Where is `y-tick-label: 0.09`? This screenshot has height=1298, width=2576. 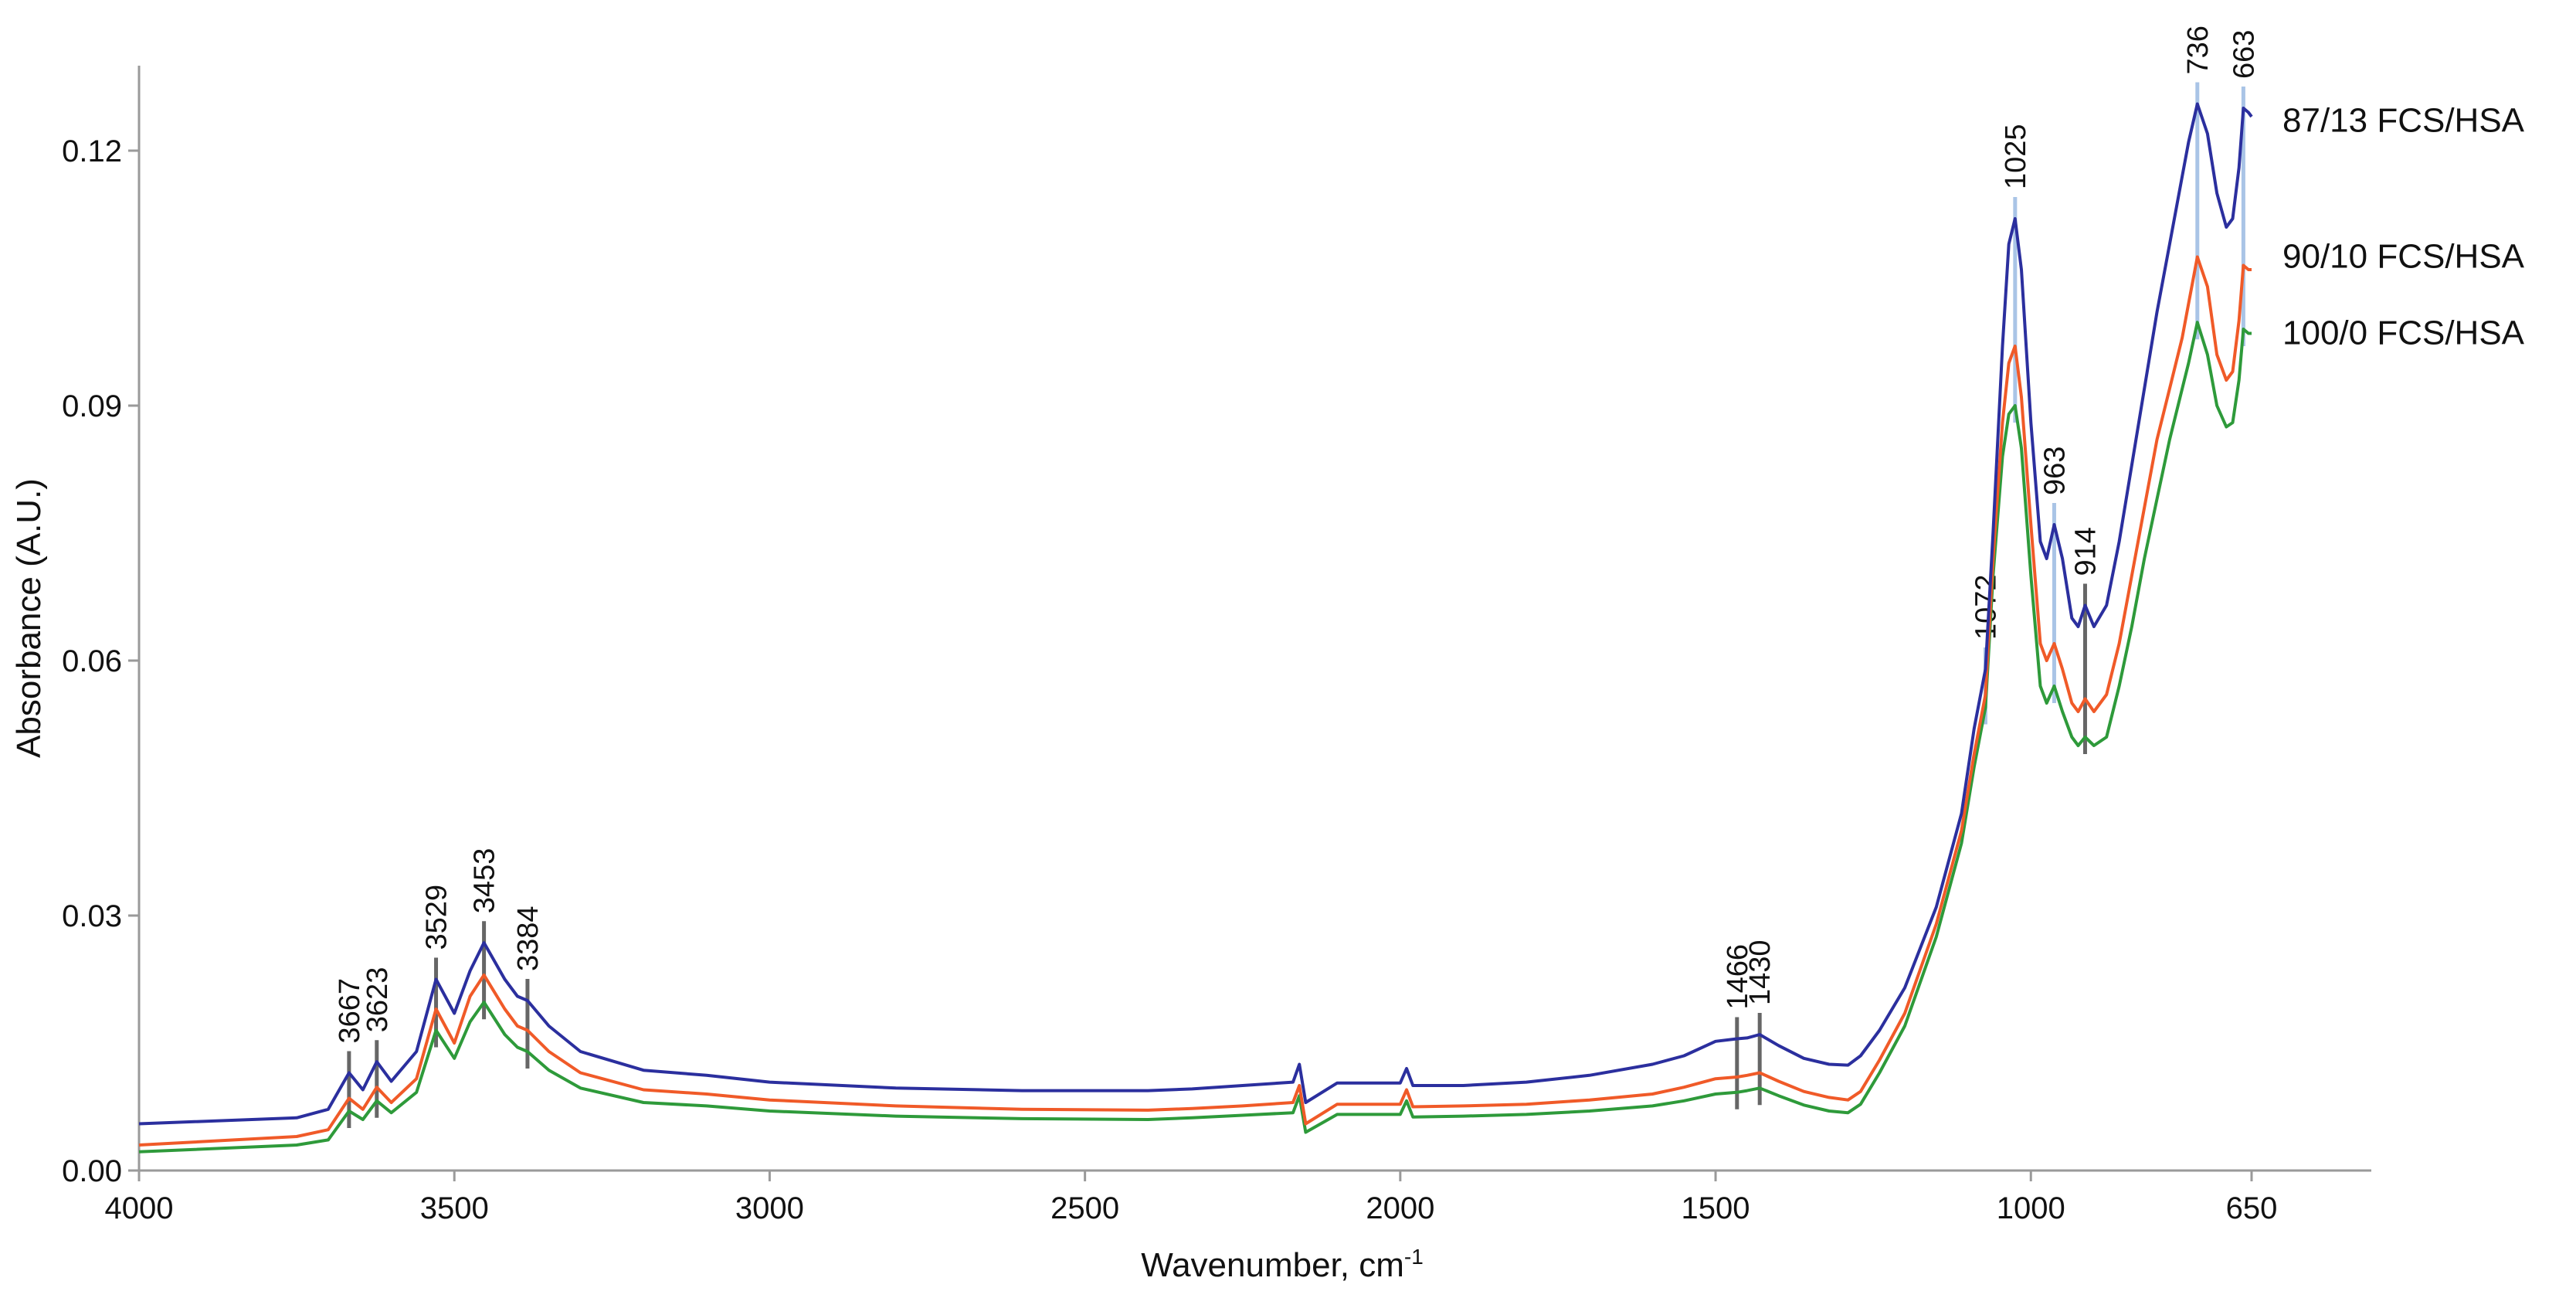 y-tick-label: 0.09 is located at coordinates (92, 406).